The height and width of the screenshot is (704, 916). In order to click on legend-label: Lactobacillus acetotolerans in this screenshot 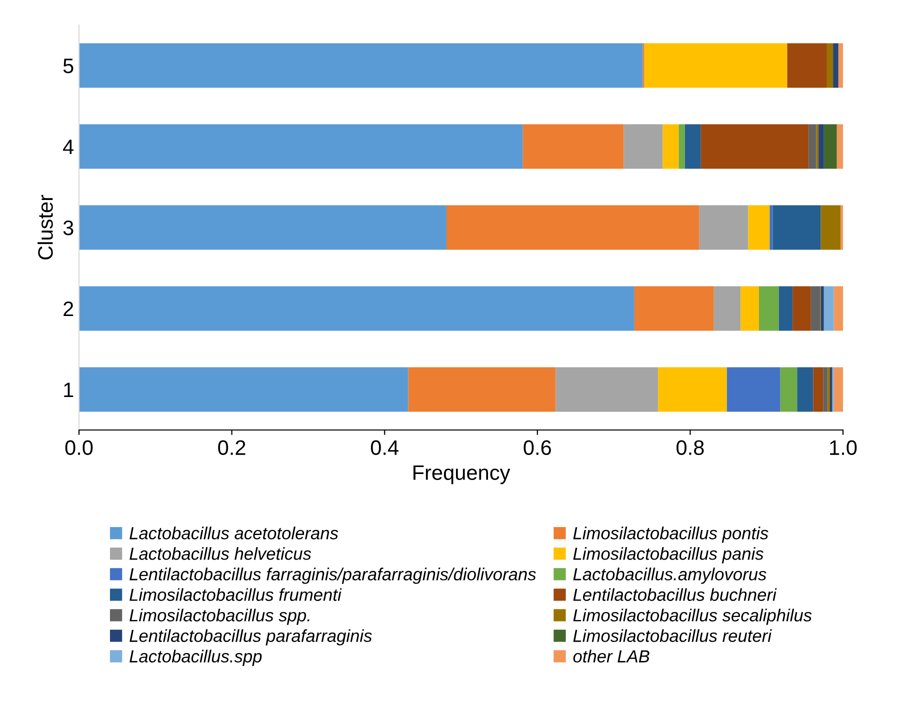, I will do `click(234, 533)`.